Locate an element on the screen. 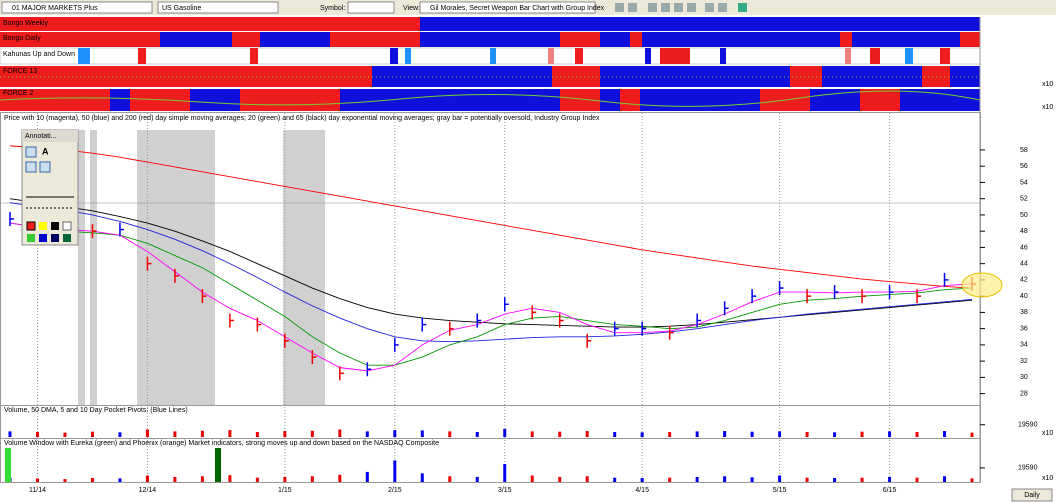  x-tick-label: 5/15 is located at coordinates (780, 490).